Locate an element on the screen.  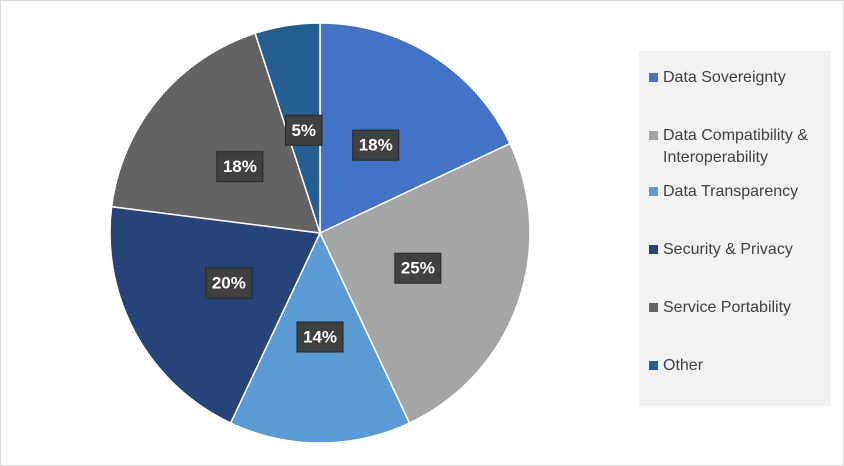
data-label: 25% is located at coordinates (418, 268).